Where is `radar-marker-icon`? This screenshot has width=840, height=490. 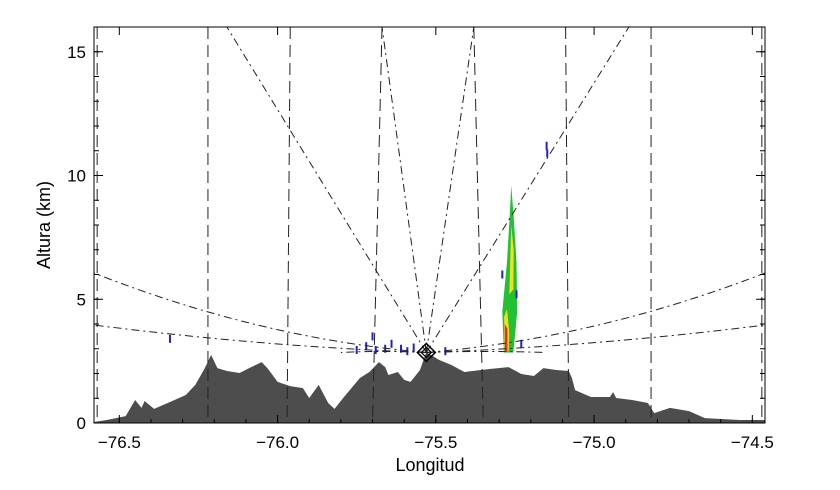
radar-marker-icon is located at coordinates (426, 352).